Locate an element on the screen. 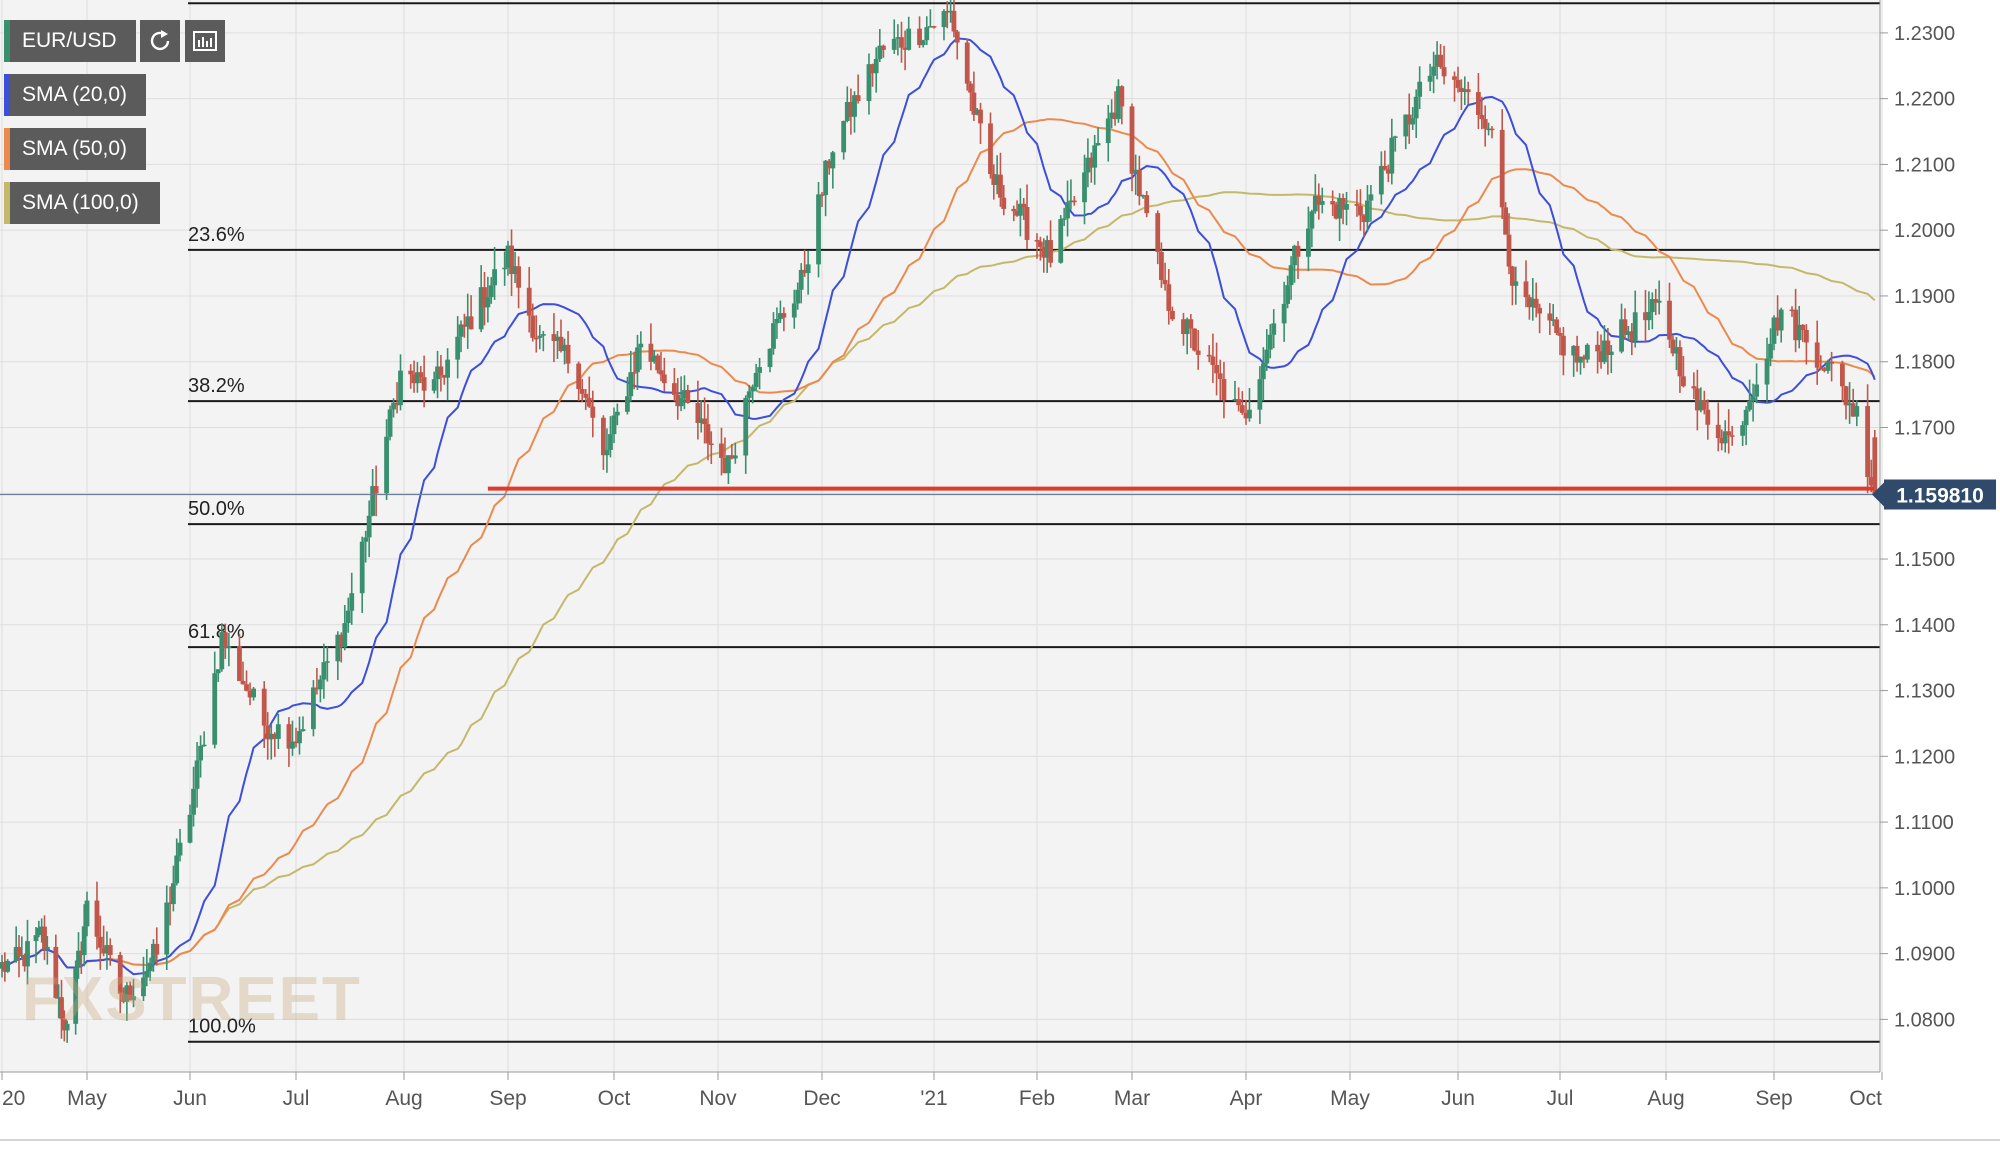 This screenshot has width=2000, height=1154. sma20-tag: SMA (20,0) is located at coordinates (75, 95).